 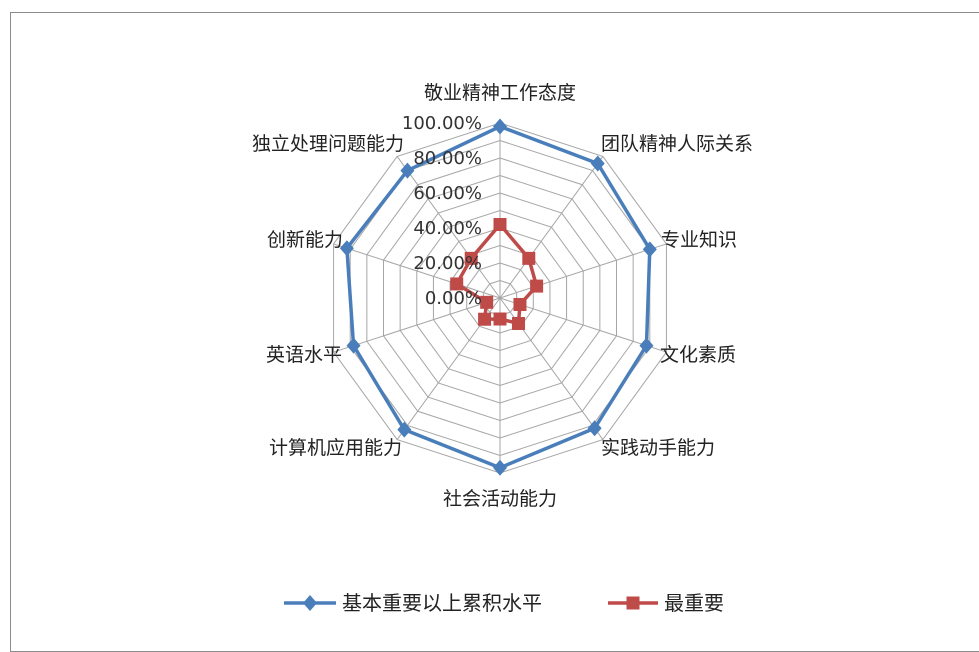 What do you see at coordinates (699, 240) in the screenshot?
I see `category-label: 专业知识` at bounding box center [699, 240].